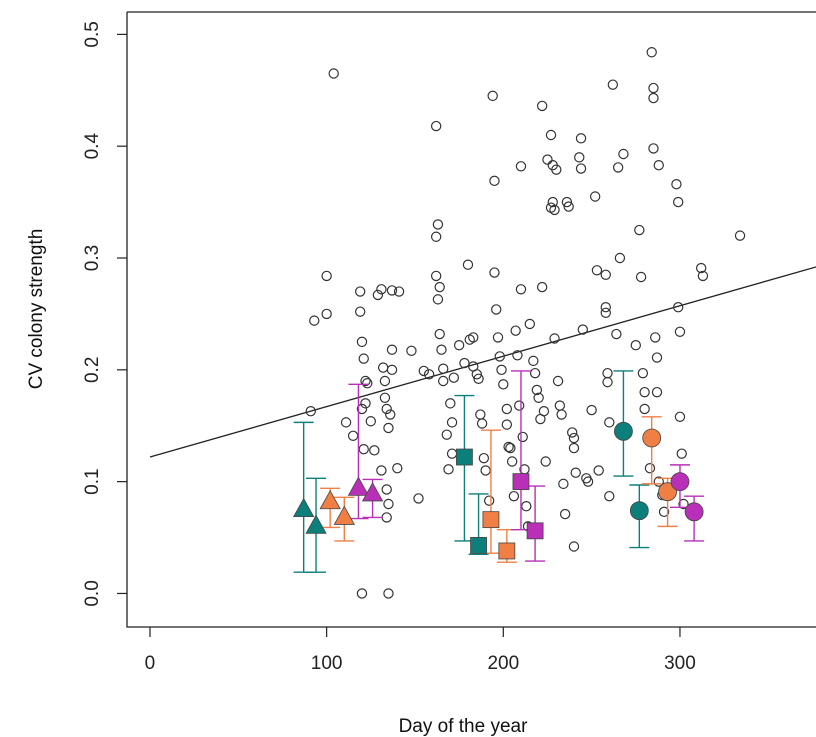  What do you see at coordinates (92, 34) in the screenshot?
I see `y-tick-label: 0.5` at bounding box center [92, 34].